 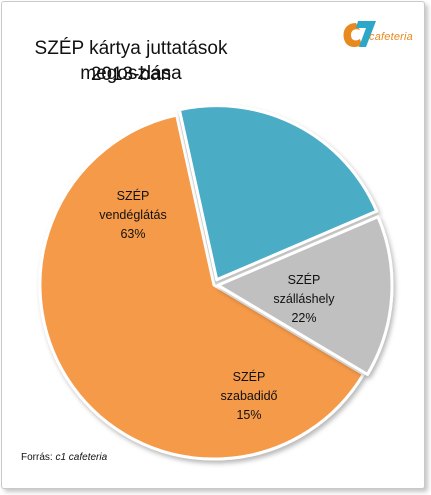 I want to click on logo-text: cafeteria, so click(x=391, y=37).